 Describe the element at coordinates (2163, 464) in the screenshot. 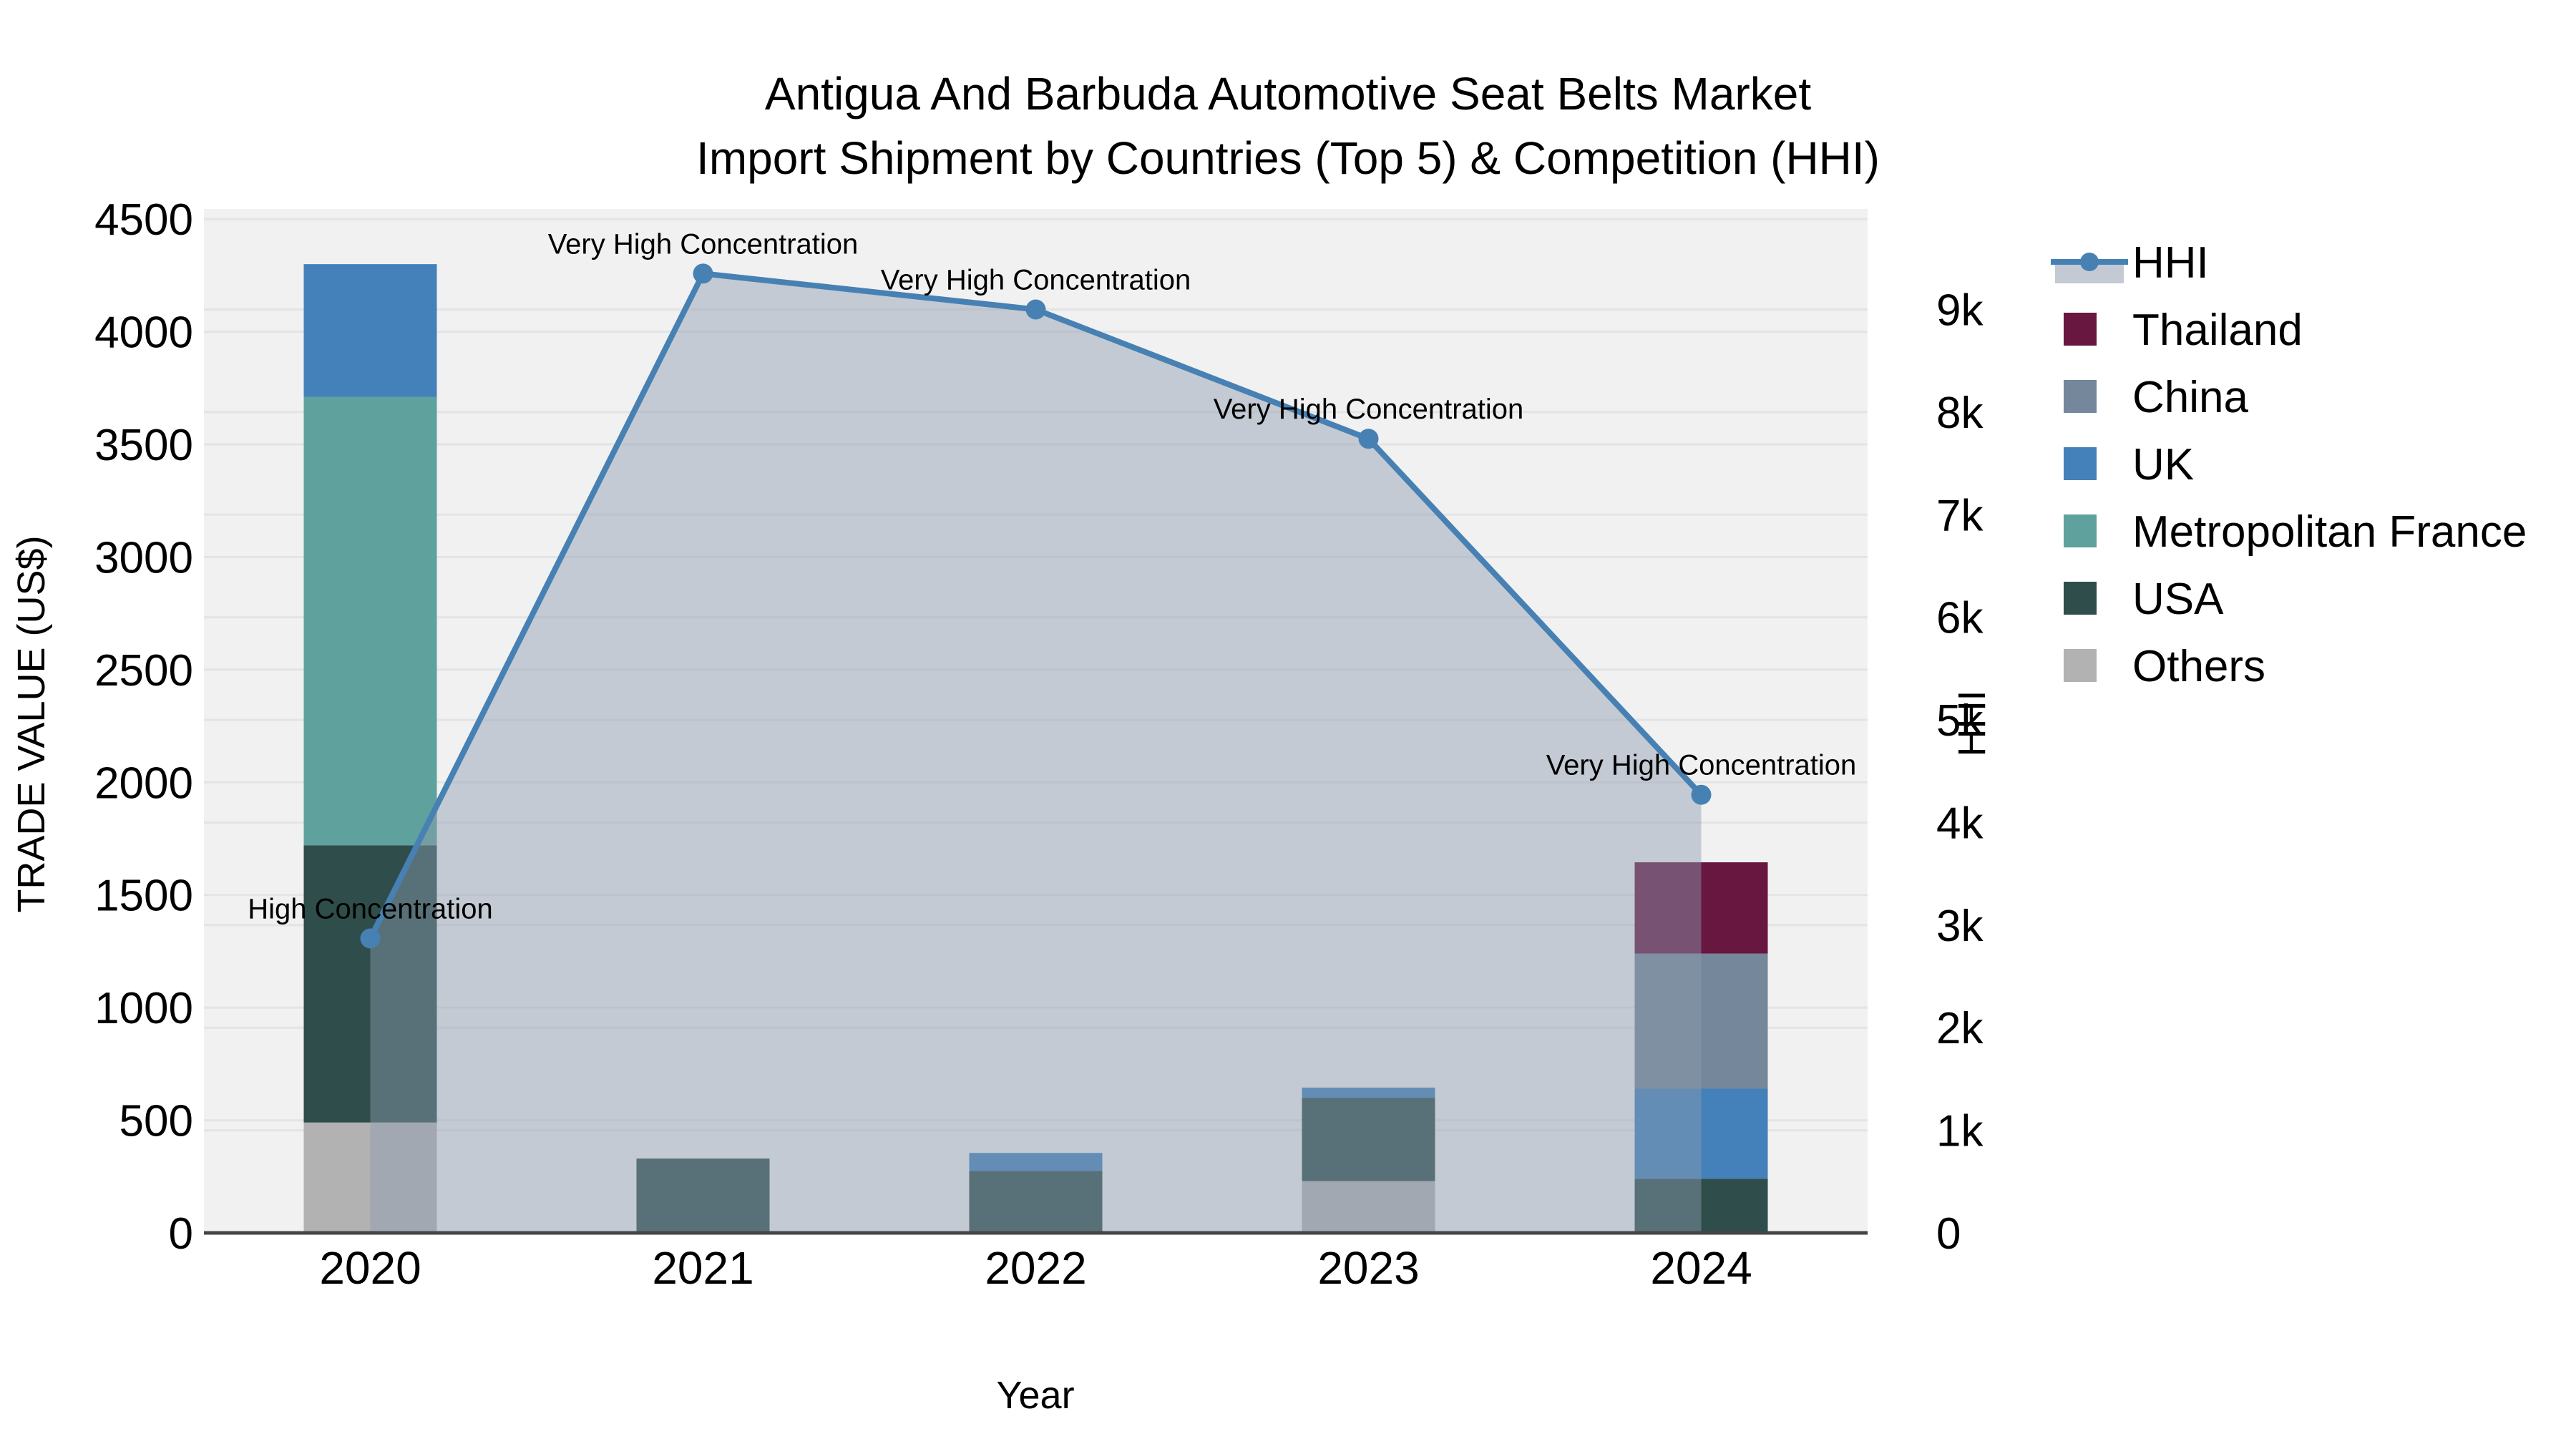

I see `legend-label-uk: UK` at that location.